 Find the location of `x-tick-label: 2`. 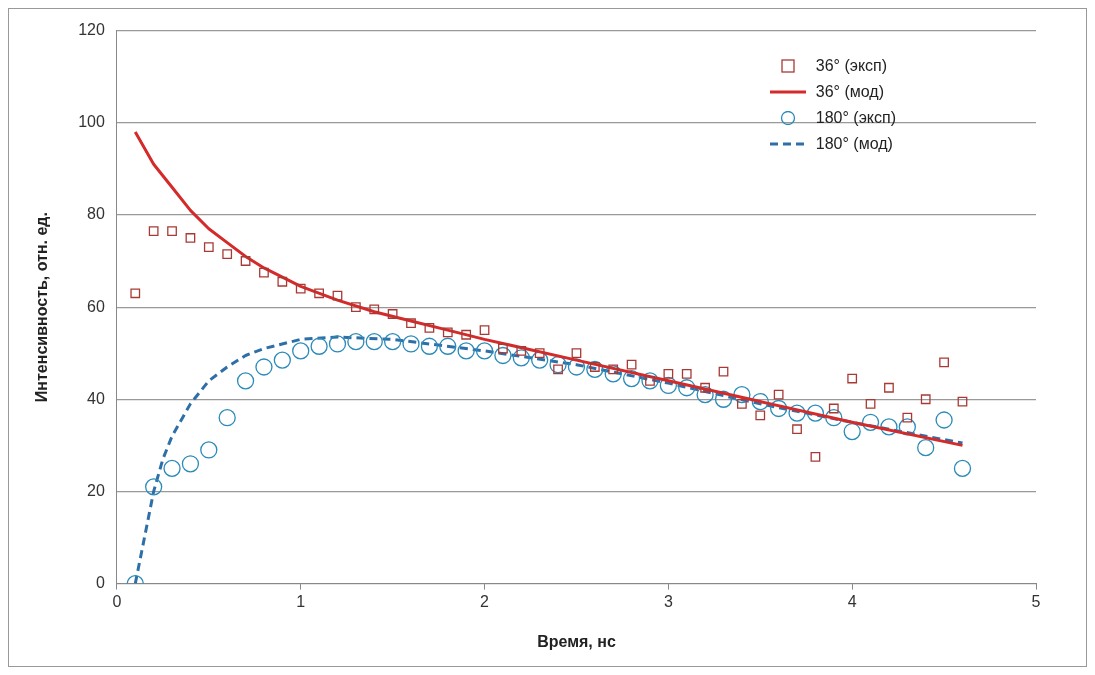

x-tick-label: 2 is located at coordinates (485, 601).